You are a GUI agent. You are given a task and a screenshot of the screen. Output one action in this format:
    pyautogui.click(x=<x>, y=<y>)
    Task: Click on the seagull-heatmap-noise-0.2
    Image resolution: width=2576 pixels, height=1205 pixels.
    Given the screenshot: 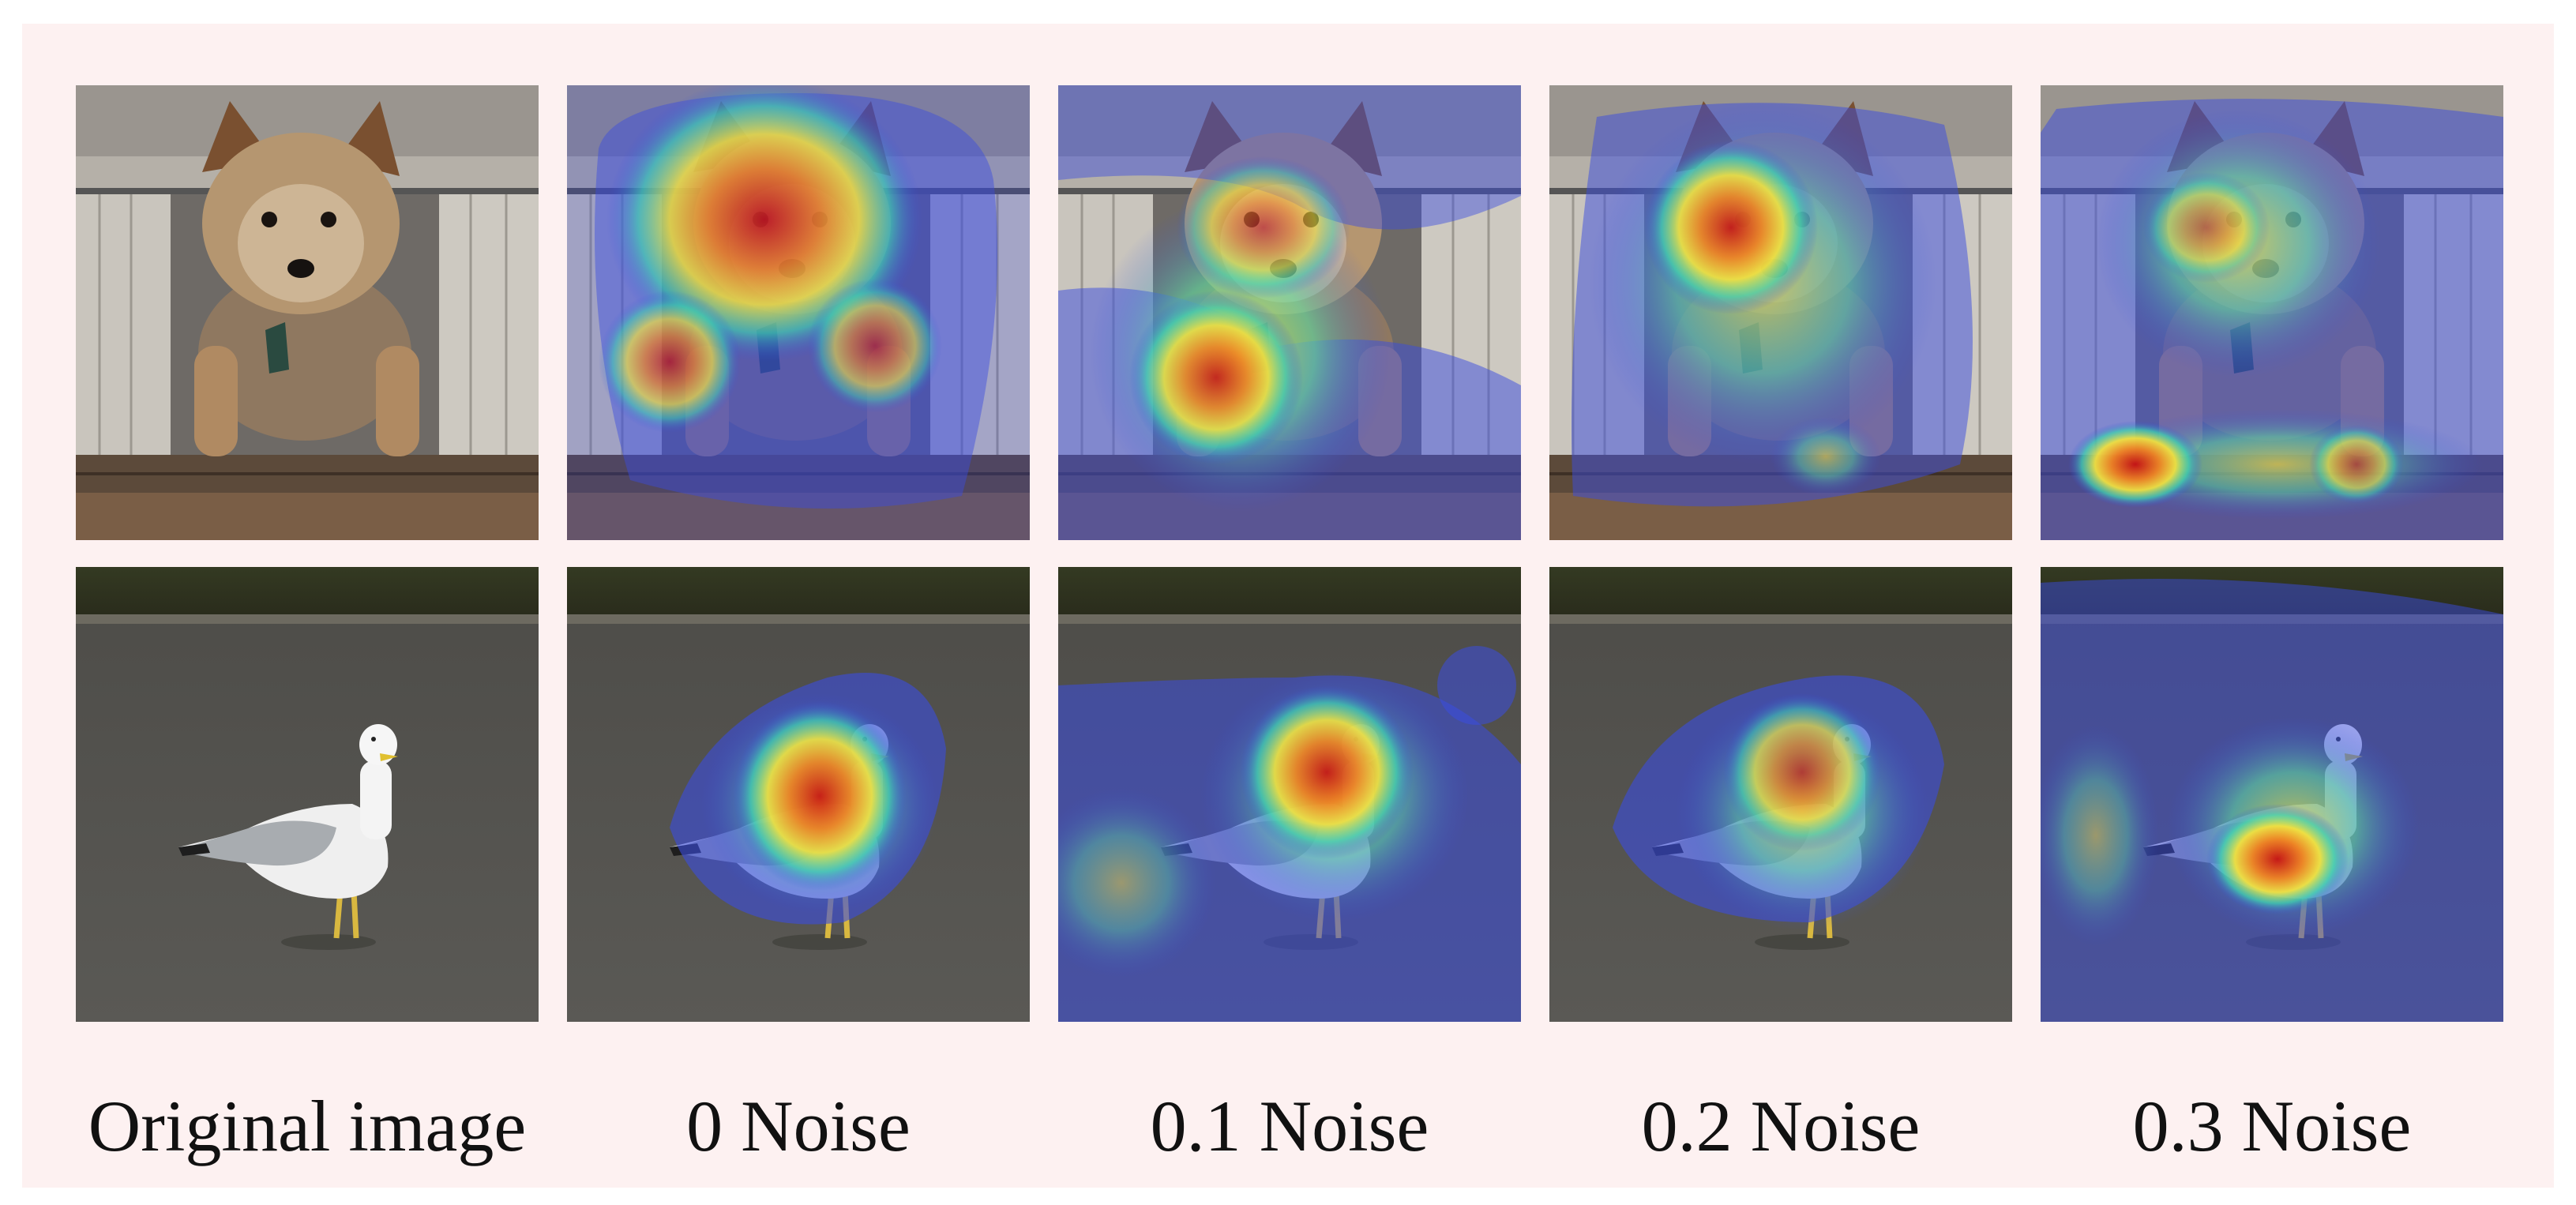 What is the action you would take?
    pyautogui.click(x=1780, y=794)
    